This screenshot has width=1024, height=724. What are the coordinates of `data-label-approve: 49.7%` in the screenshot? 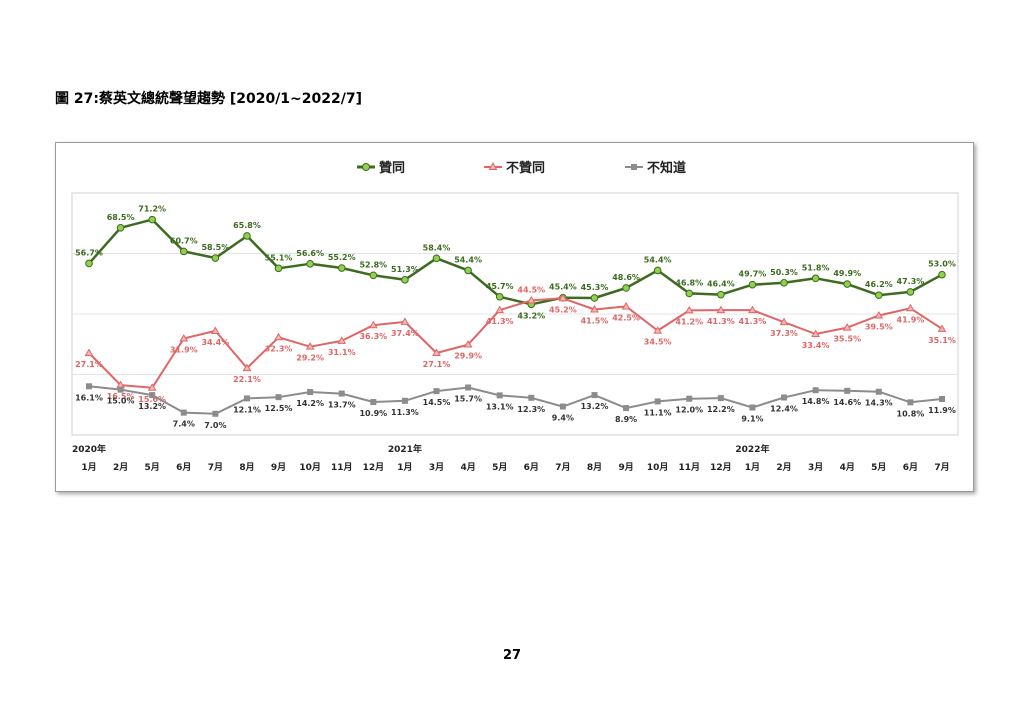 It's located at (753, 274).